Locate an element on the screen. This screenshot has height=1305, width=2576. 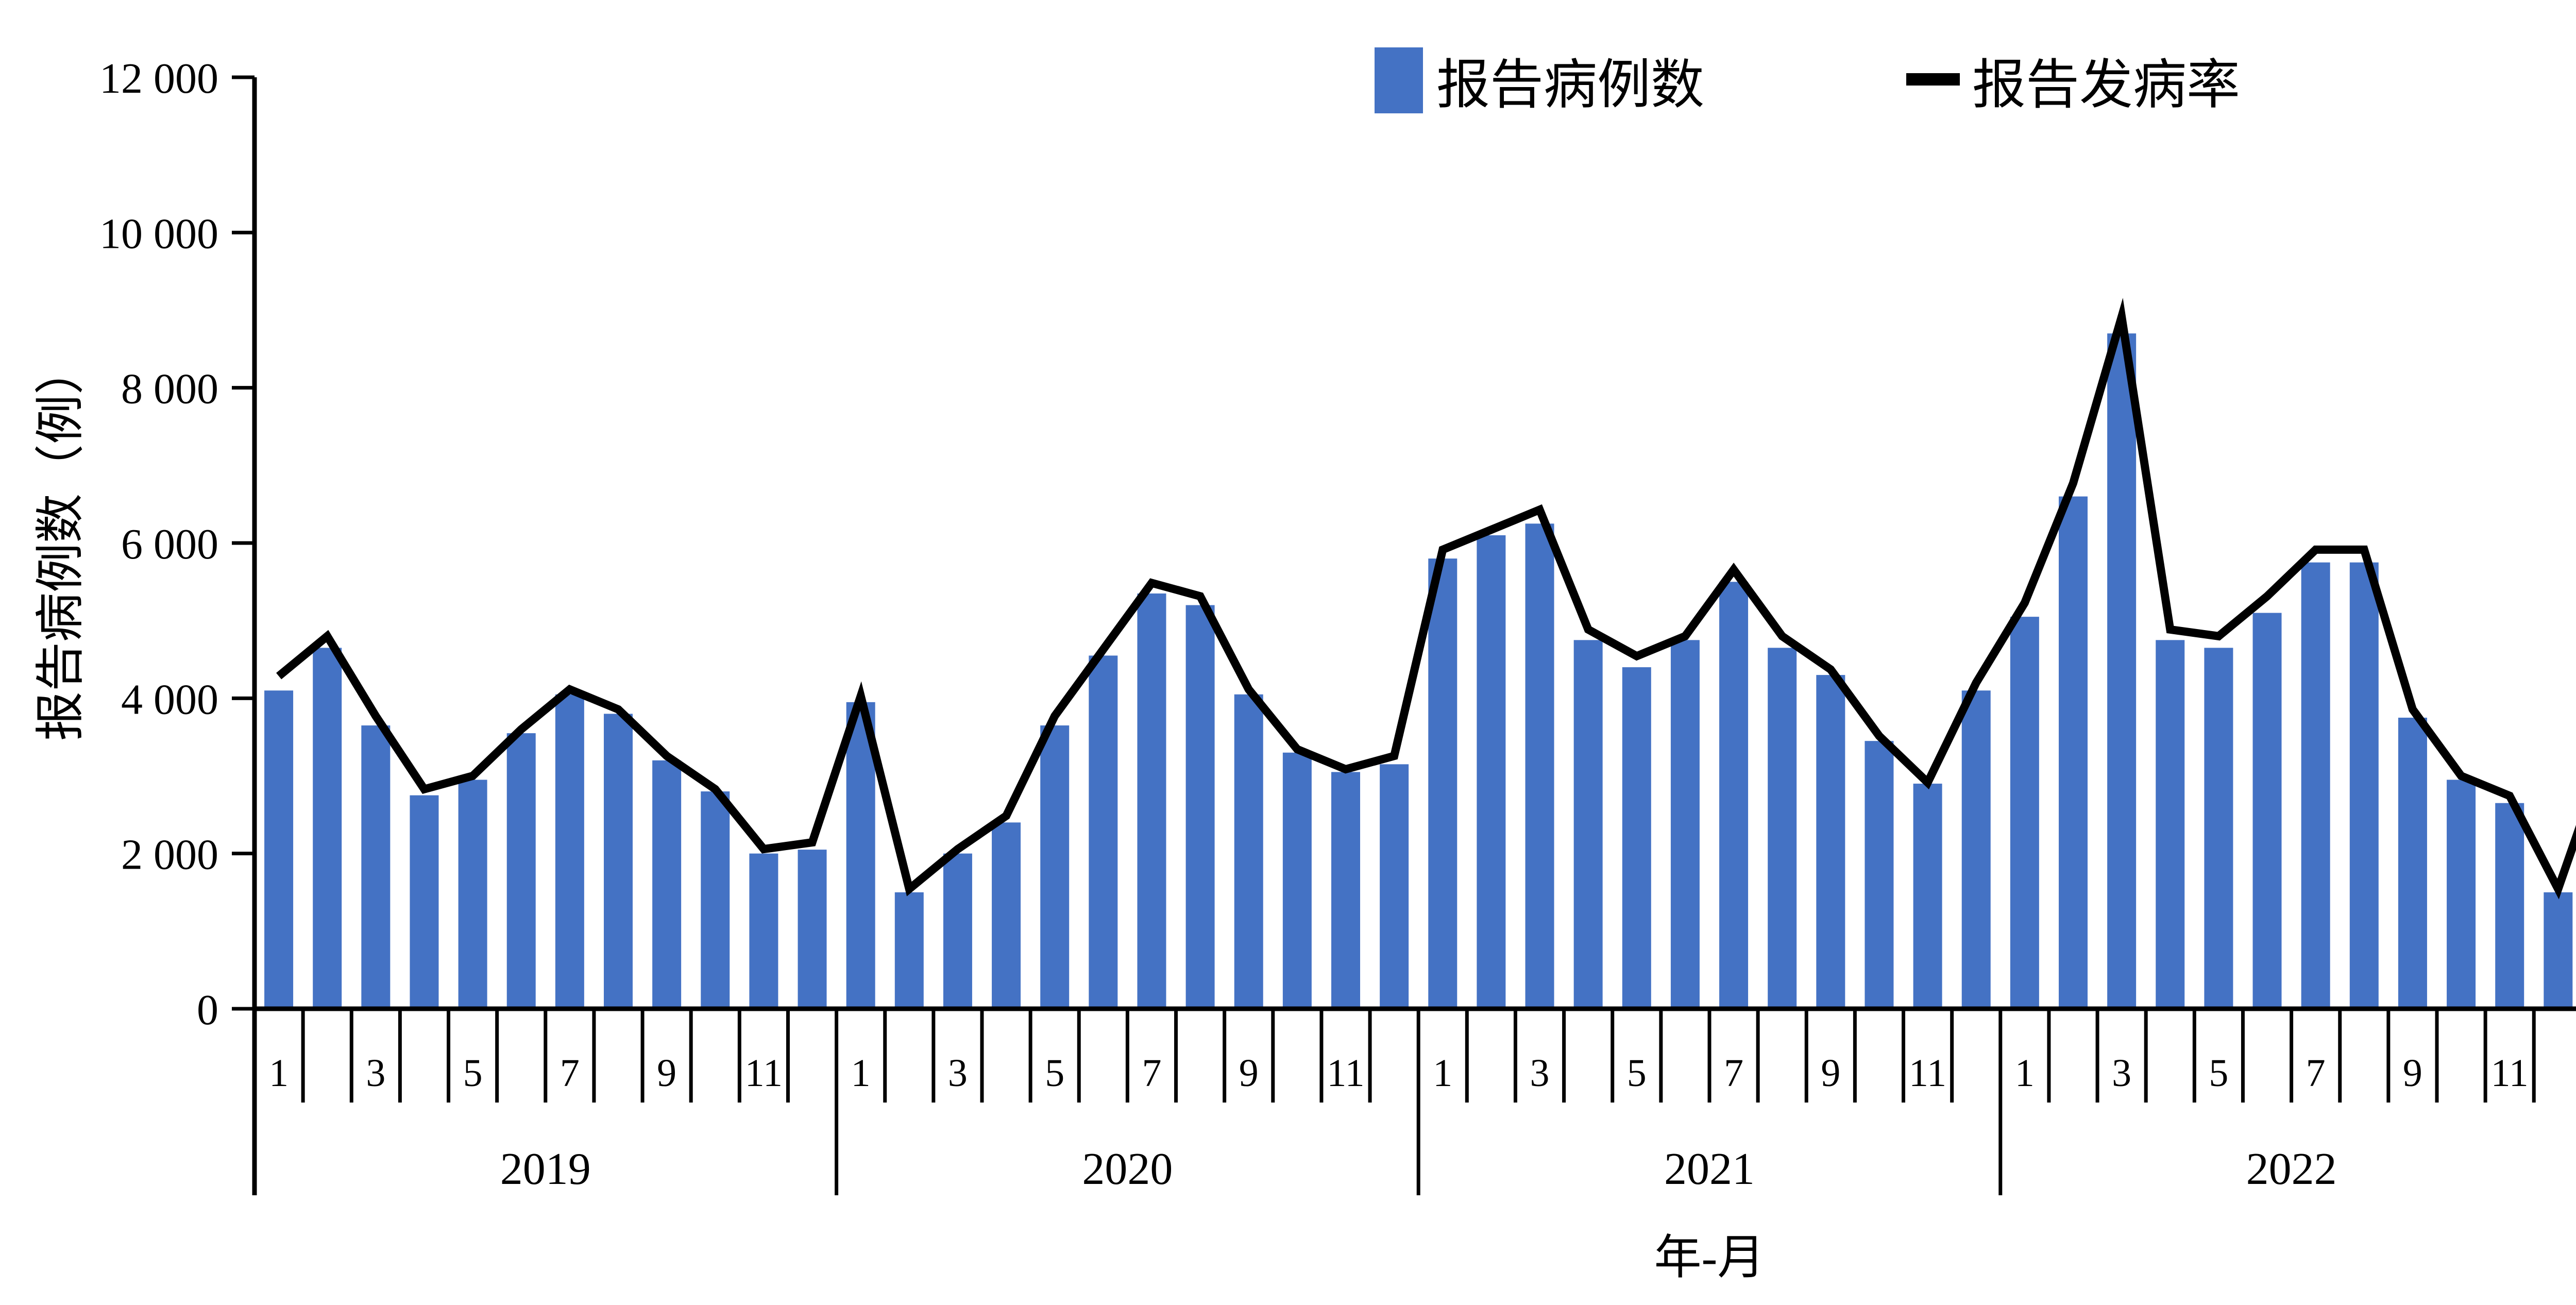
left-axis-title: 报告病例数（例） is located at coordinates (60, 543).